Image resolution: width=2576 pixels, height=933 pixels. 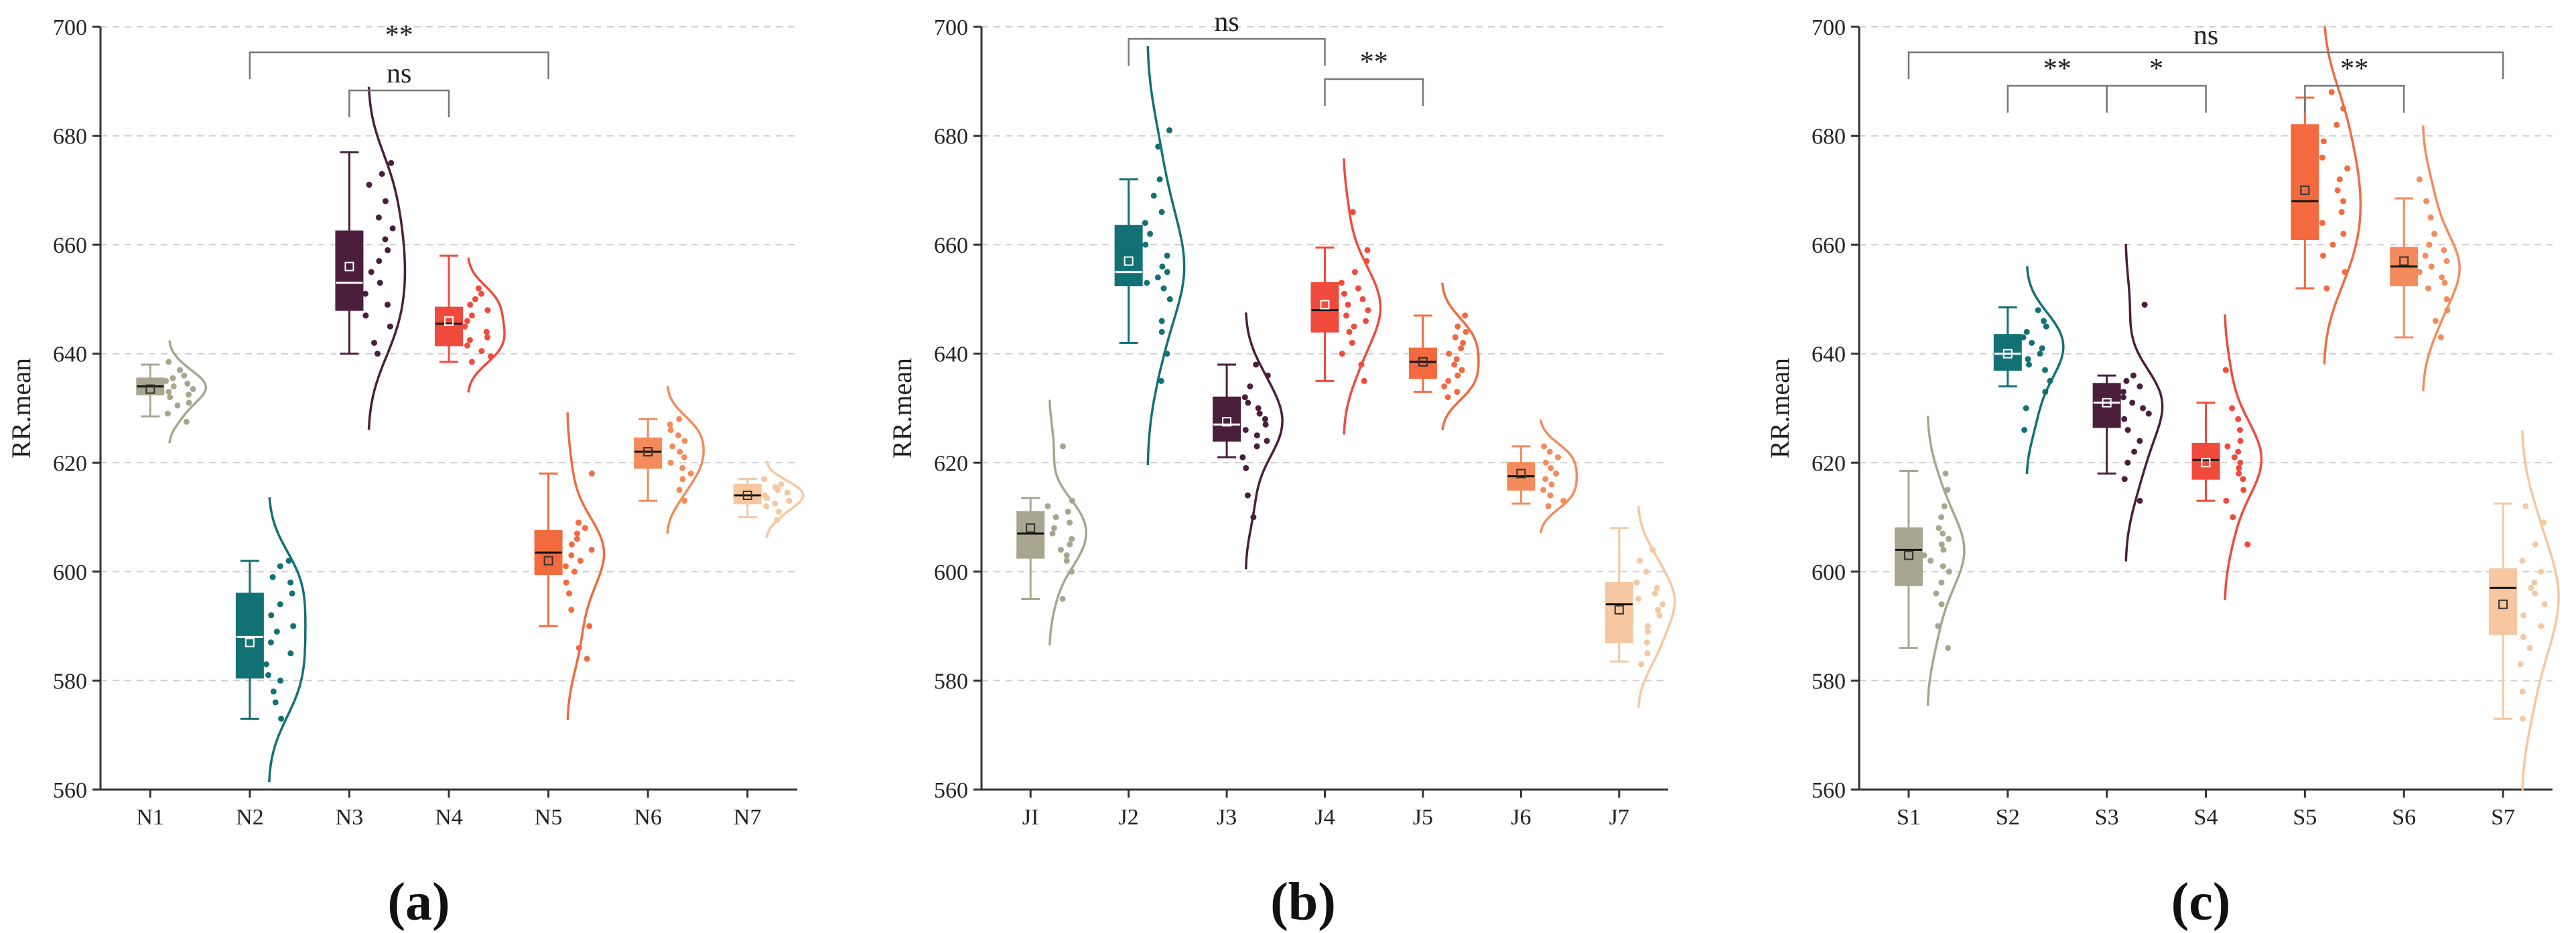 What do you see at coordinates (2201, 902) in the screenshot?
I see `panel-label: (c)` at bounding box center [2201, 902].